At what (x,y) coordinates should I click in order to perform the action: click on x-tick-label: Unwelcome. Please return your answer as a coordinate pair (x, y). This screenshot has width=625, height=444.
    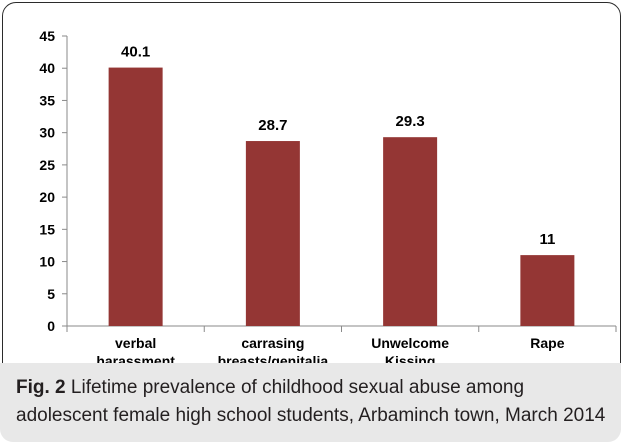
    Looking at the image, I should click on (410, 343).